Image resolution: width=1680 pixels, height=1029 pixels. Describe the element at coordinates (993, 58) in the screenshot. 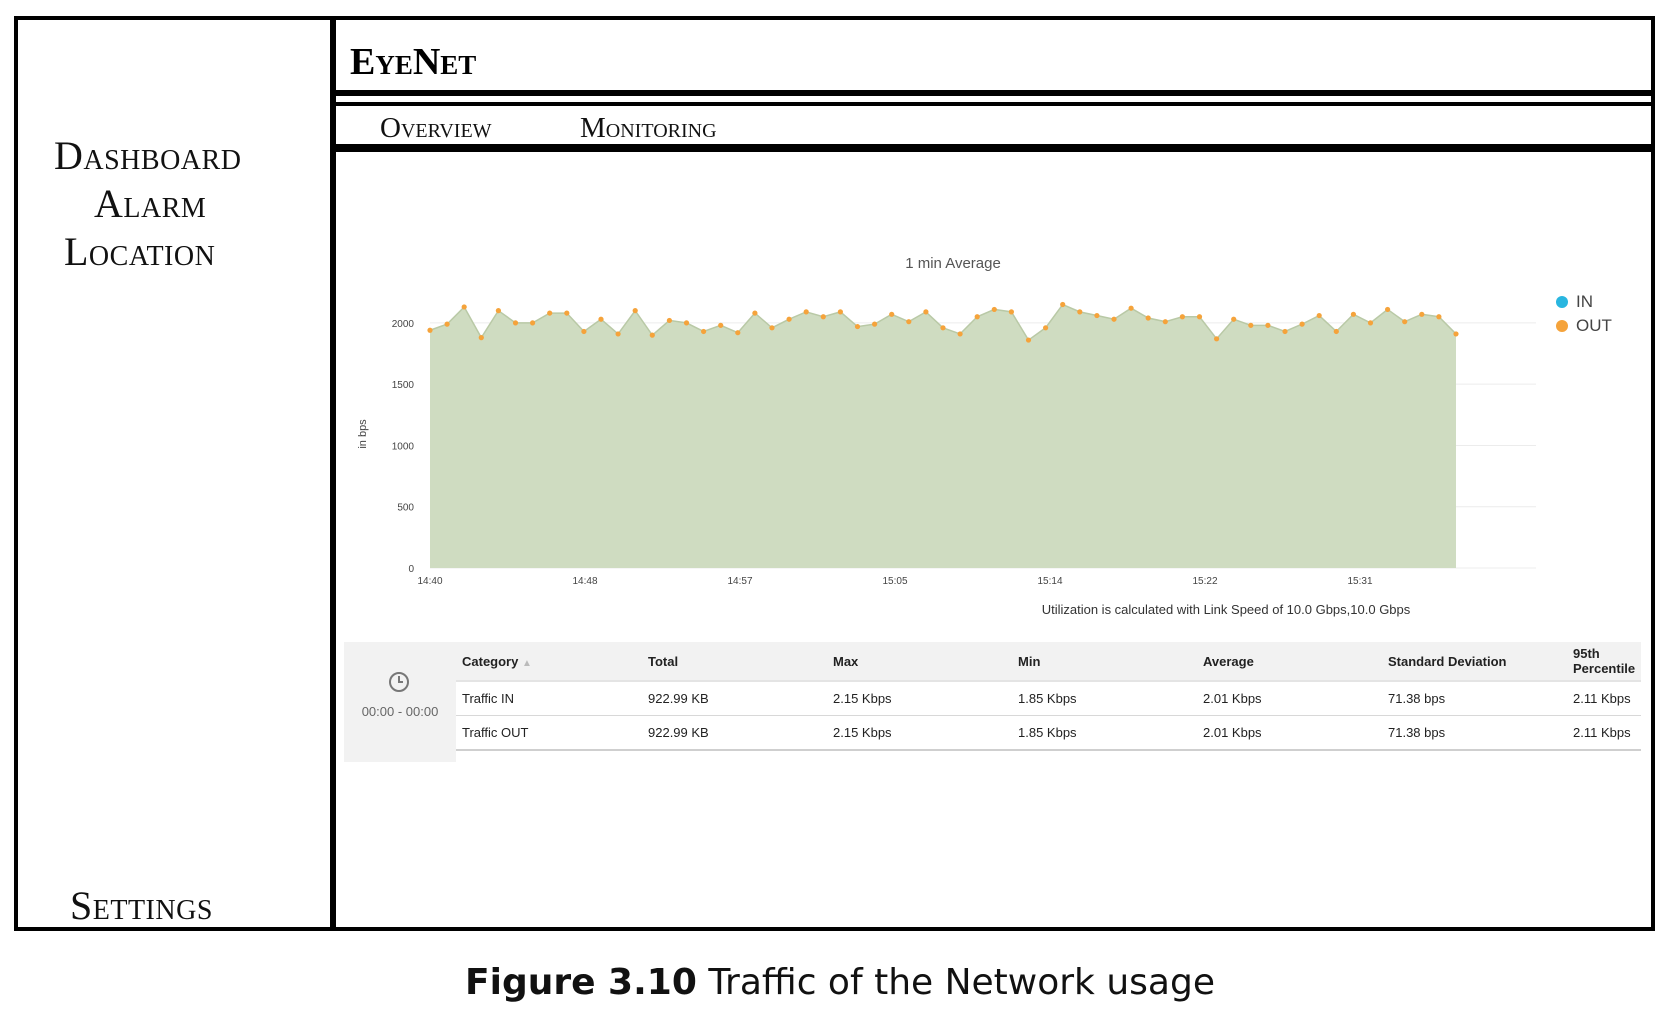

I see `header: EyeNet` at that location.